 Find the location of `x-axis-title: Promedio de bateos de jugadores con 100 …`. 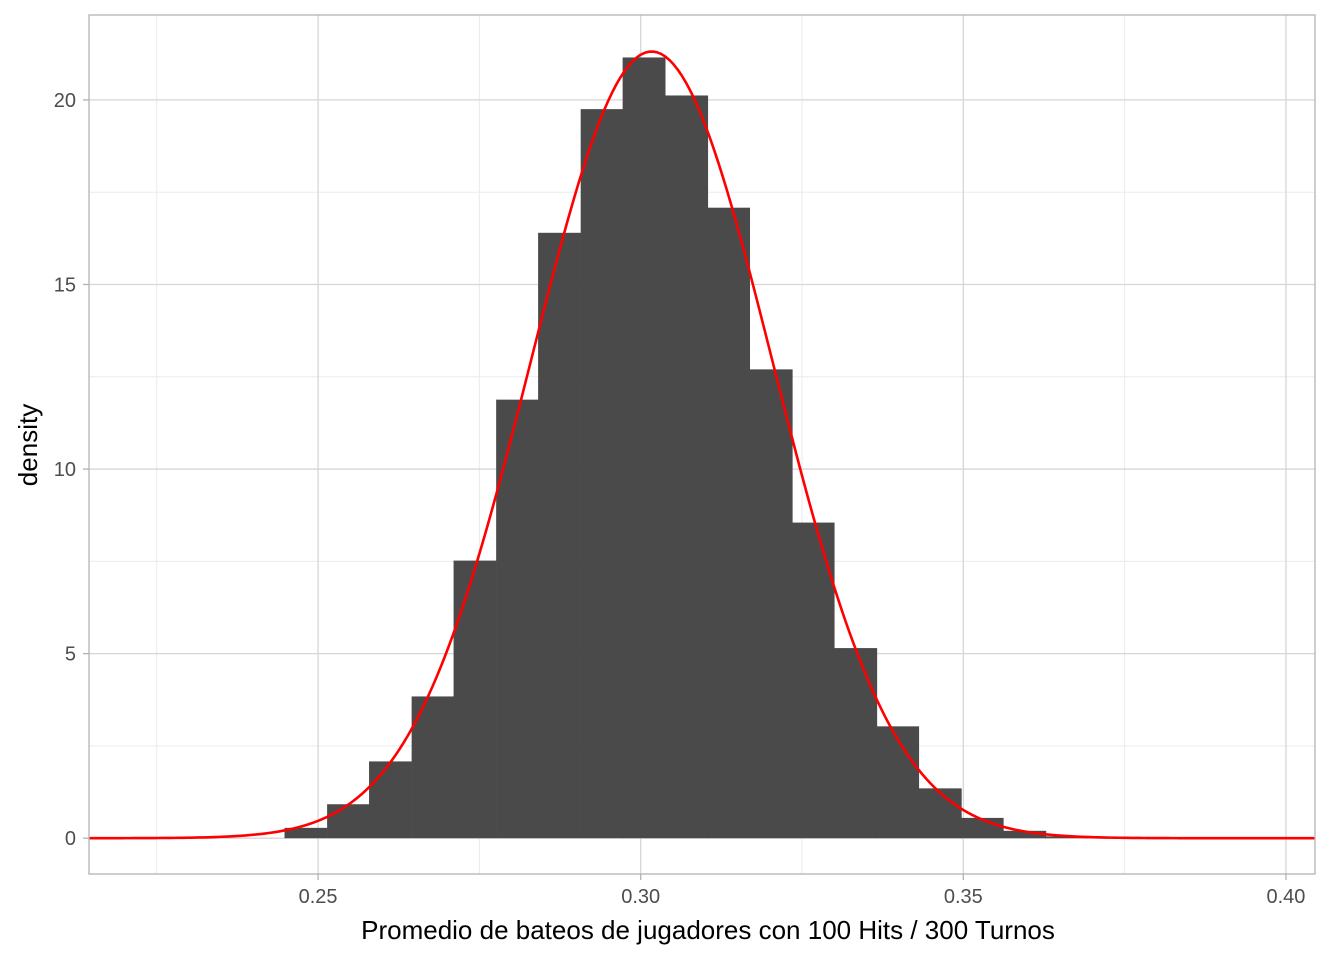

x-axis-title: Promedio de bateos de jugadores con 100 … is located at coordinates (708, 930).